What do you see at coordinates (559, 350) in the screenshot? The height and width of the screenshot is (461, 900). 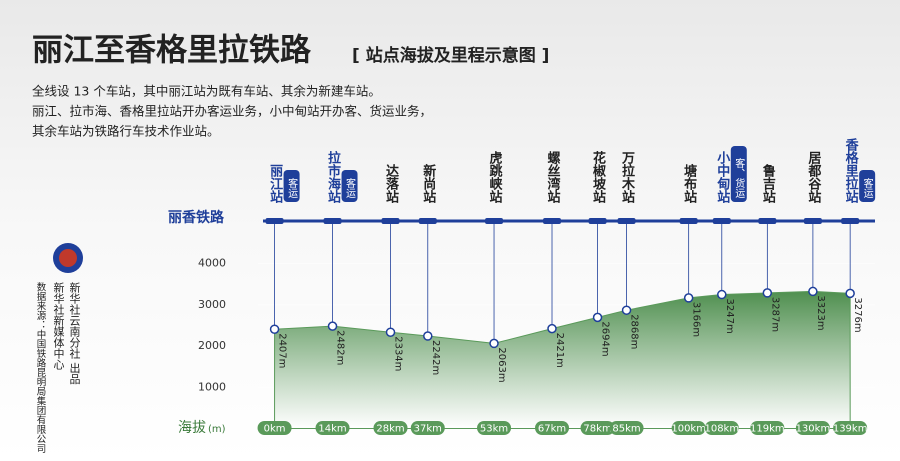 I see `value-label: 2421m` at bounding box center [559, 350].